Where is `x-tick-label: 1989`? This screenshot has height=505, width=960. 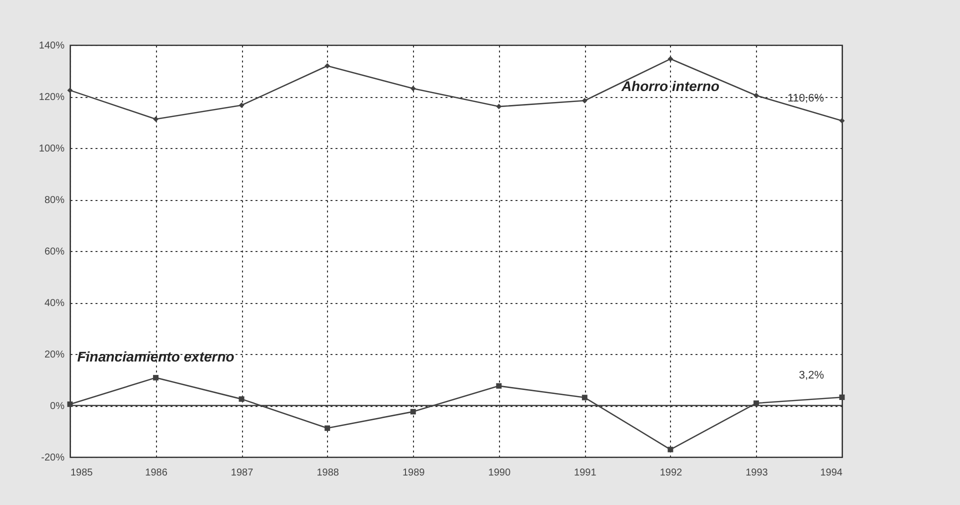 x-tick-label: 1989 is located at coordinates (414, 473).